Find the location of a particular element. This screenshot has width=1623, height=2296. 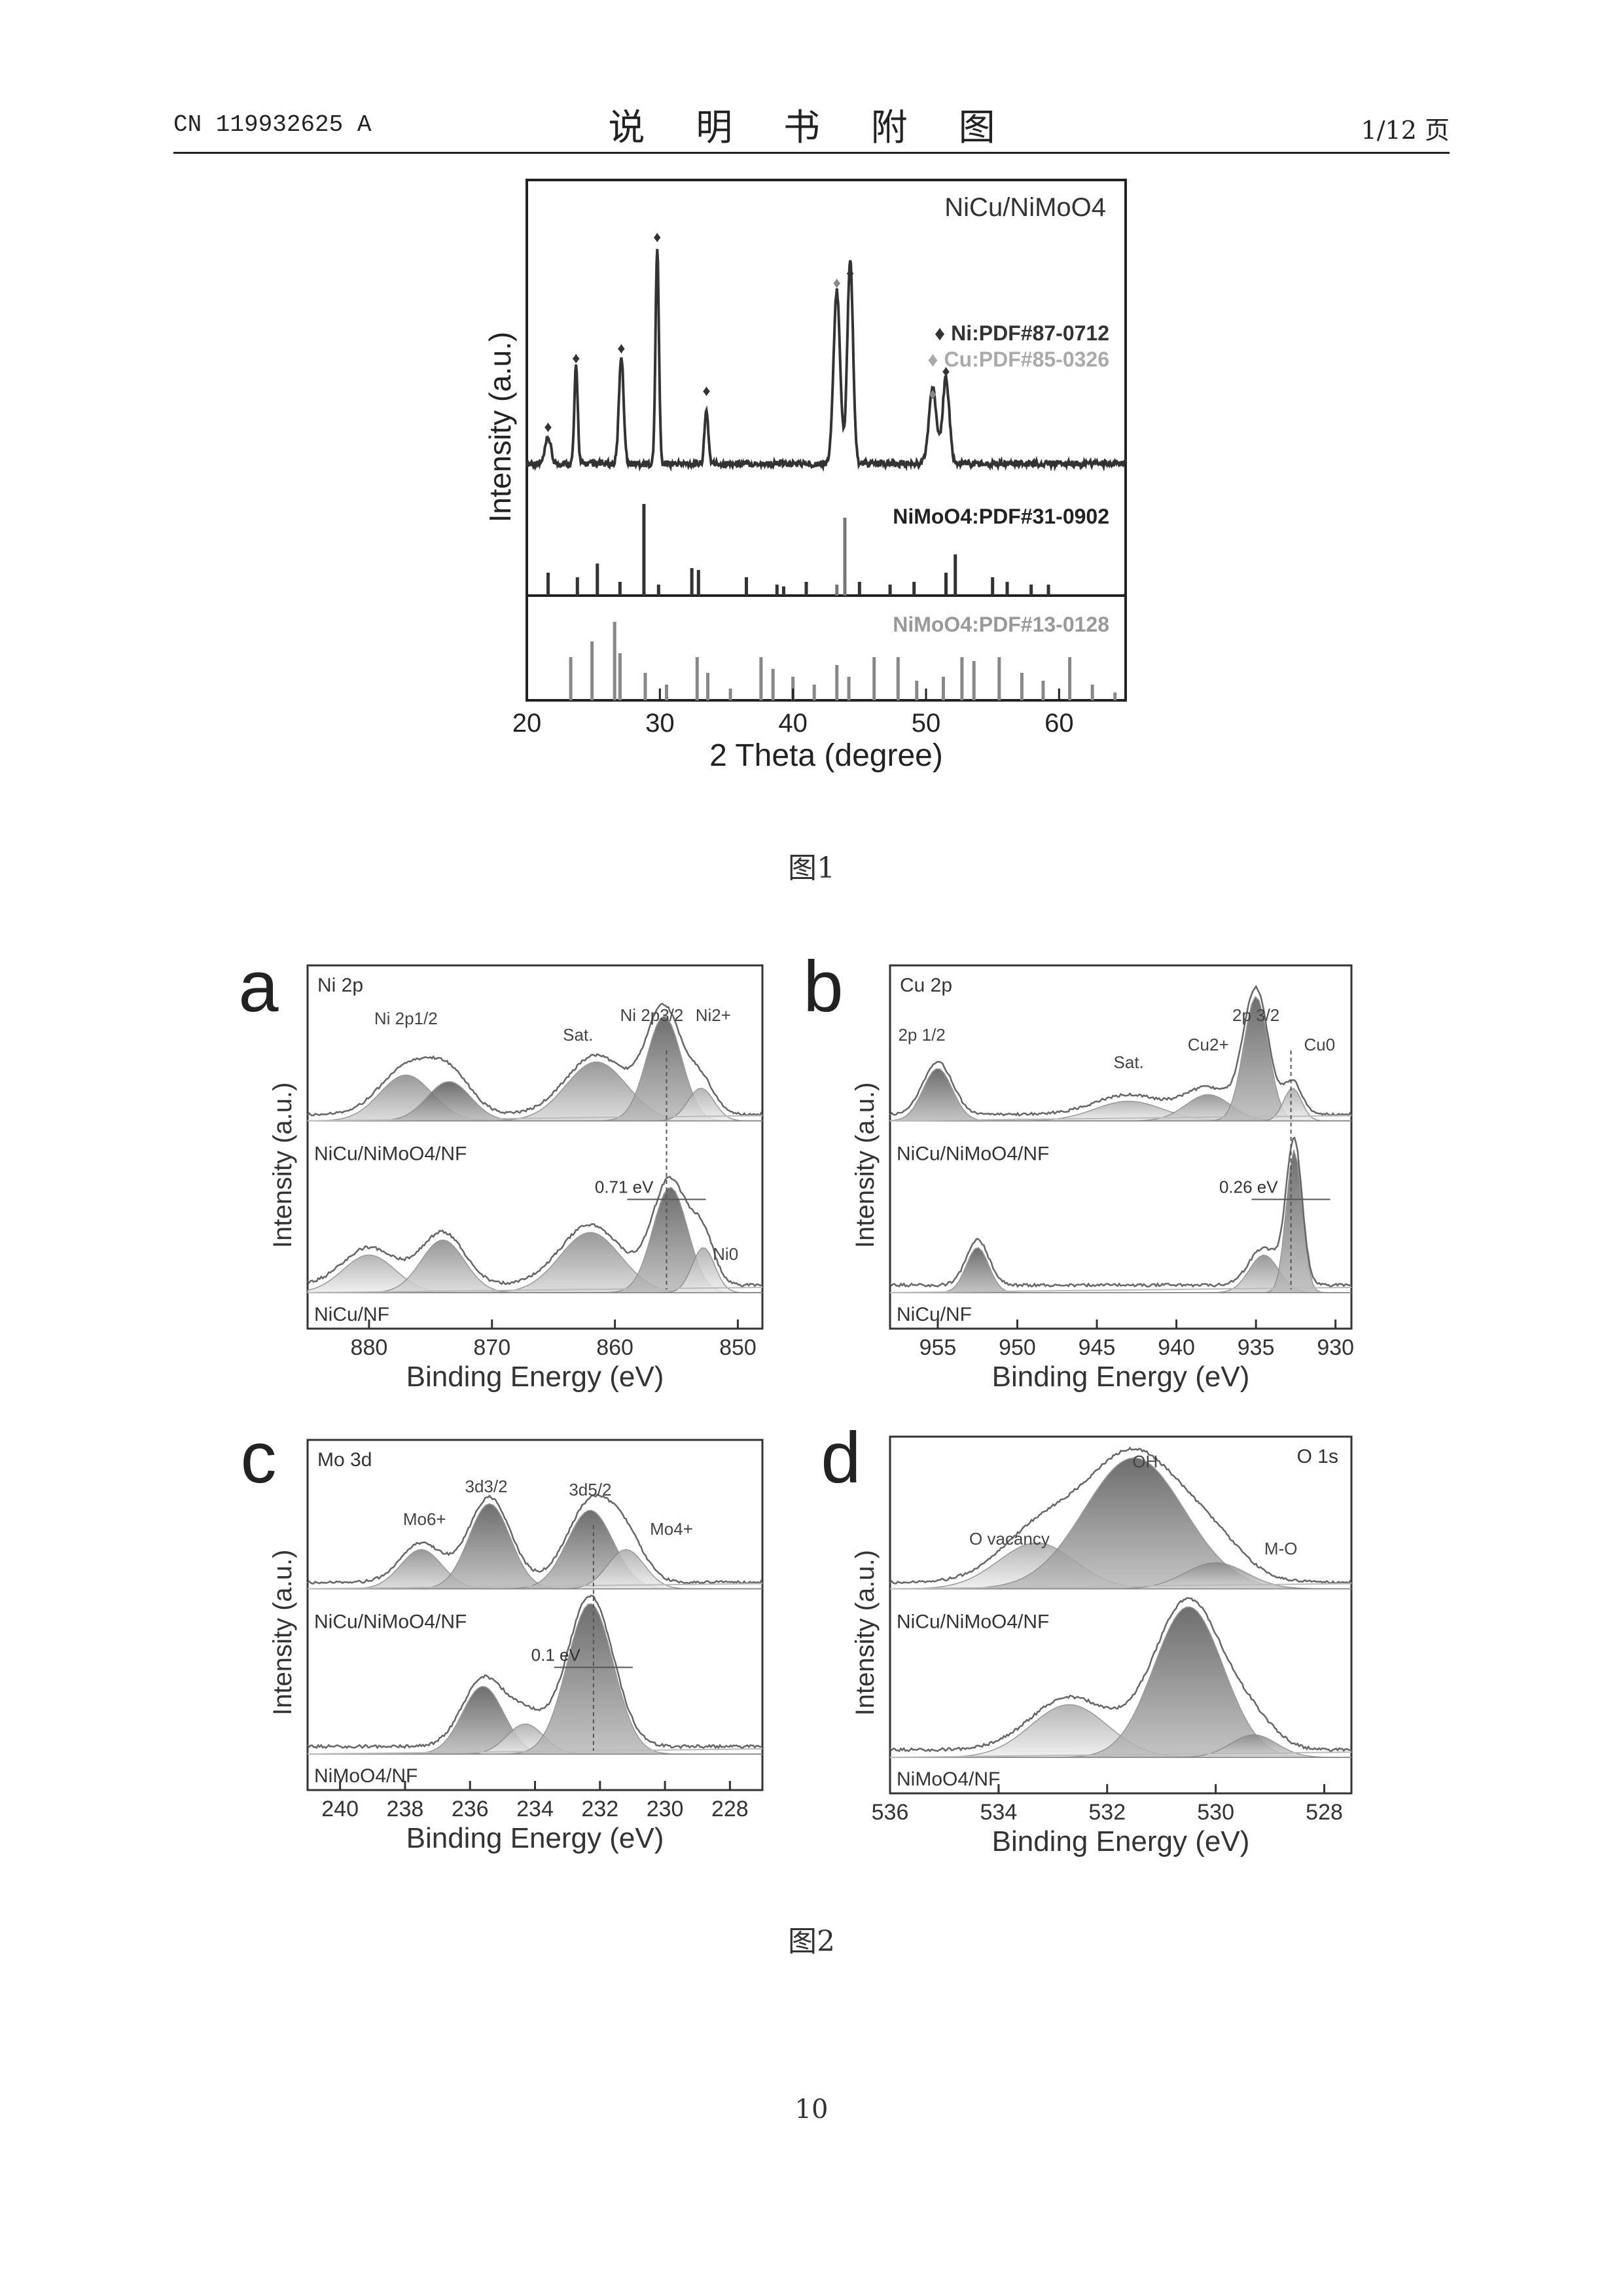

xps-c-peak-annotation: 3d3/2 is located at coordinates (486, 1486).